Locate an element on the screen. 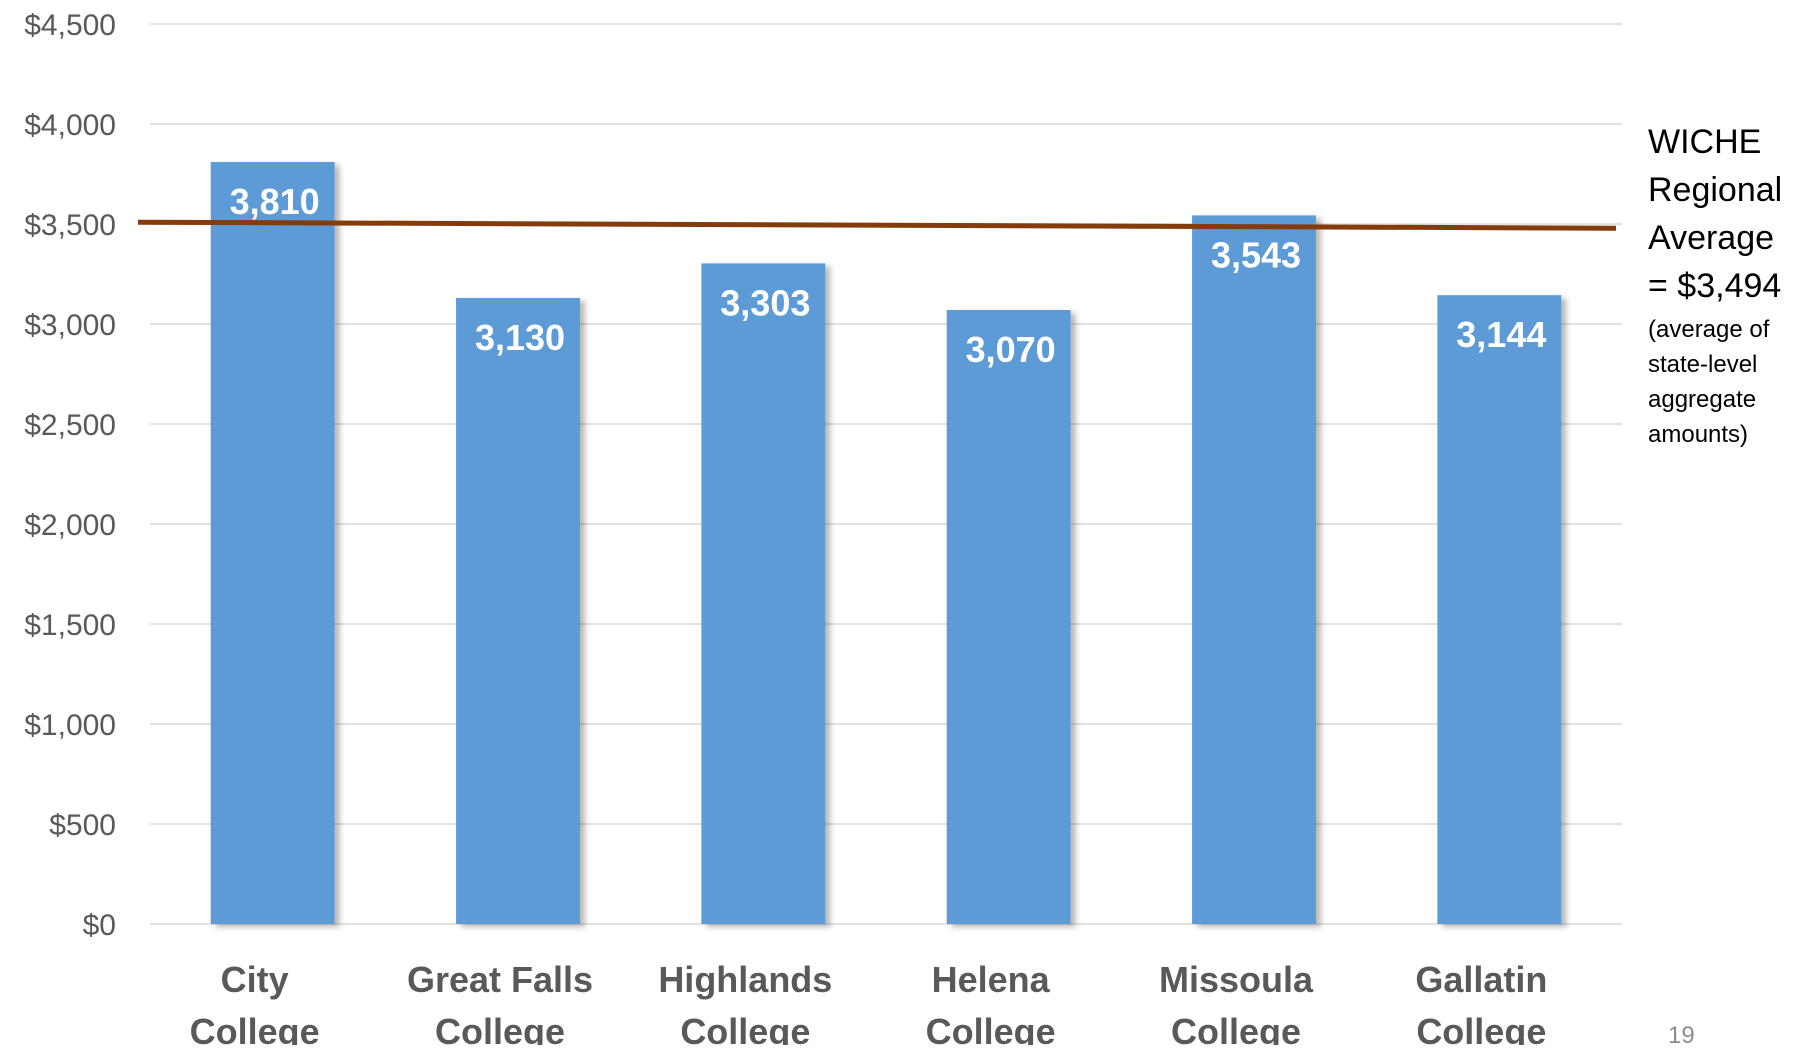 The image size is (1796, 1050). y-tick-label: $1,000 is located at coordinates (70, 725).